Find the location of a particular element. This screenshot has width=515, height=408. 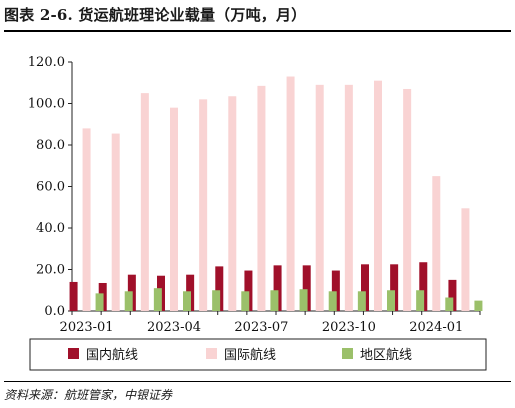

x-tick-label: 2024-01 is located at coordinates (436, 327).